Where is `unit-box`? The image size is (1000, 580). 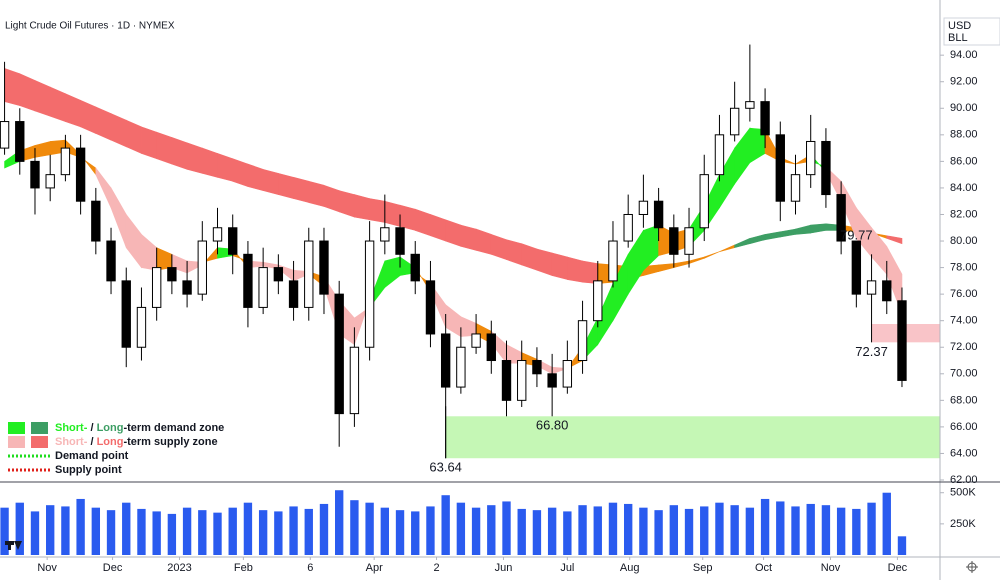 unit-box is located at coordinates (971, 31).